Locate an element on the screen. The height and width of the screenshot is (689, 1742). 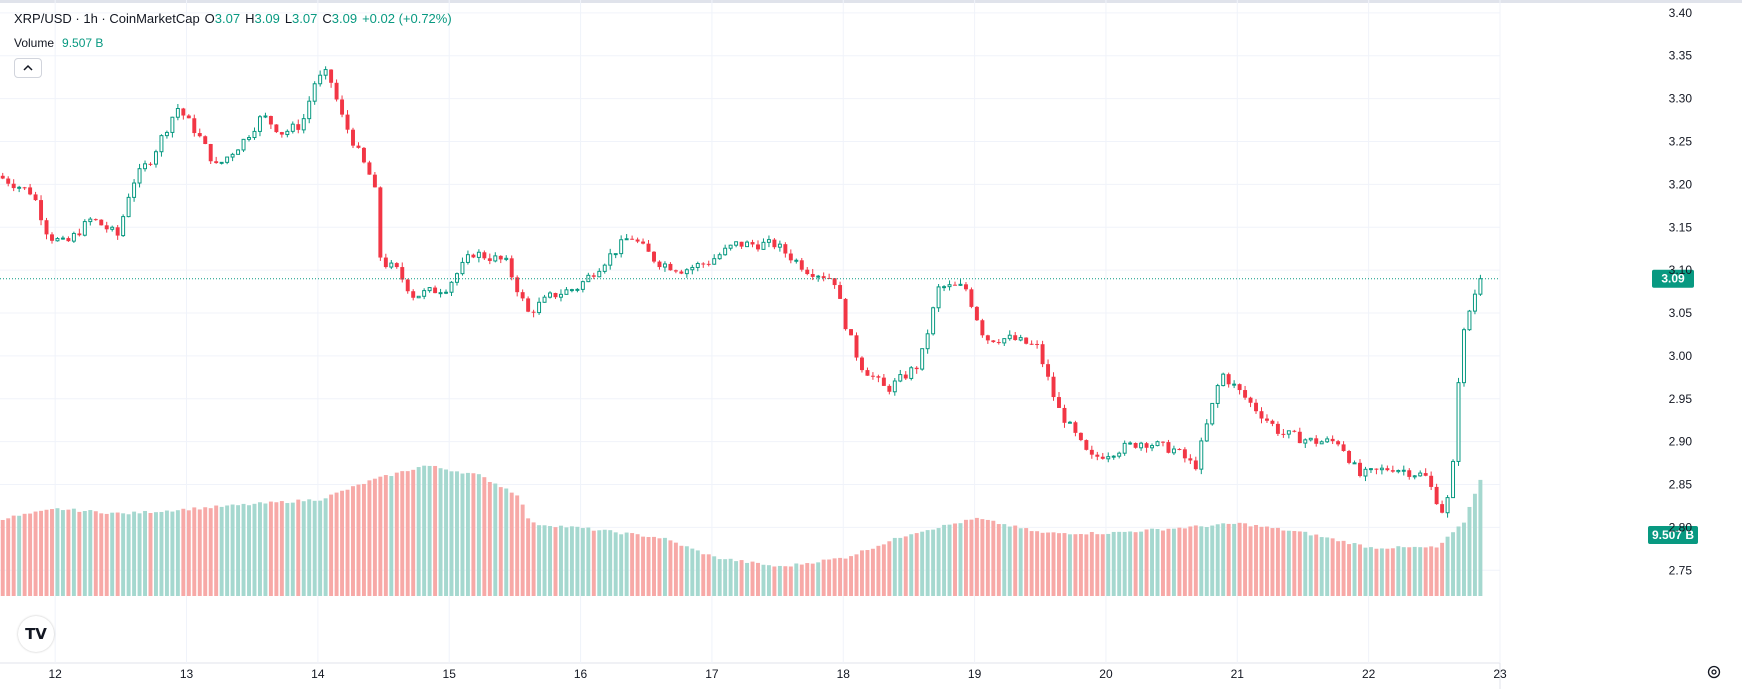
collapse-legend-button is located at coordinates (28, 68).